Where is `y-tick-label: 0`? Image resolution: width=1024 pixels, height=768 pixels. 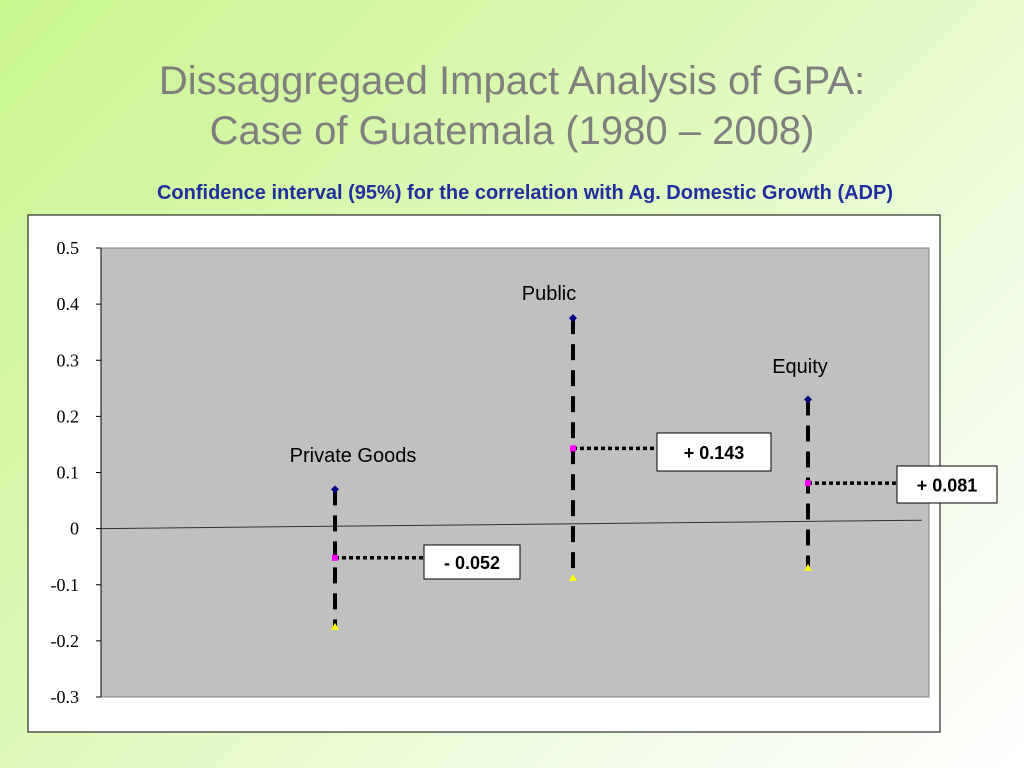
y-tick-label: 0 is located at coordinates (74, 529).